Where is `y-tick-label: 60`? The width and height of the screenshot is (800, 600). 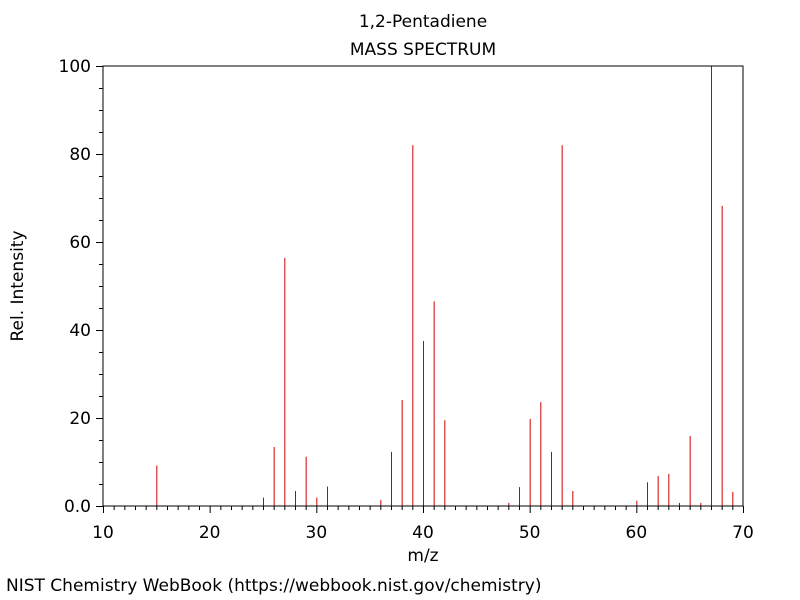
y-tick-label: 60 is located at coordinates (80, 243).